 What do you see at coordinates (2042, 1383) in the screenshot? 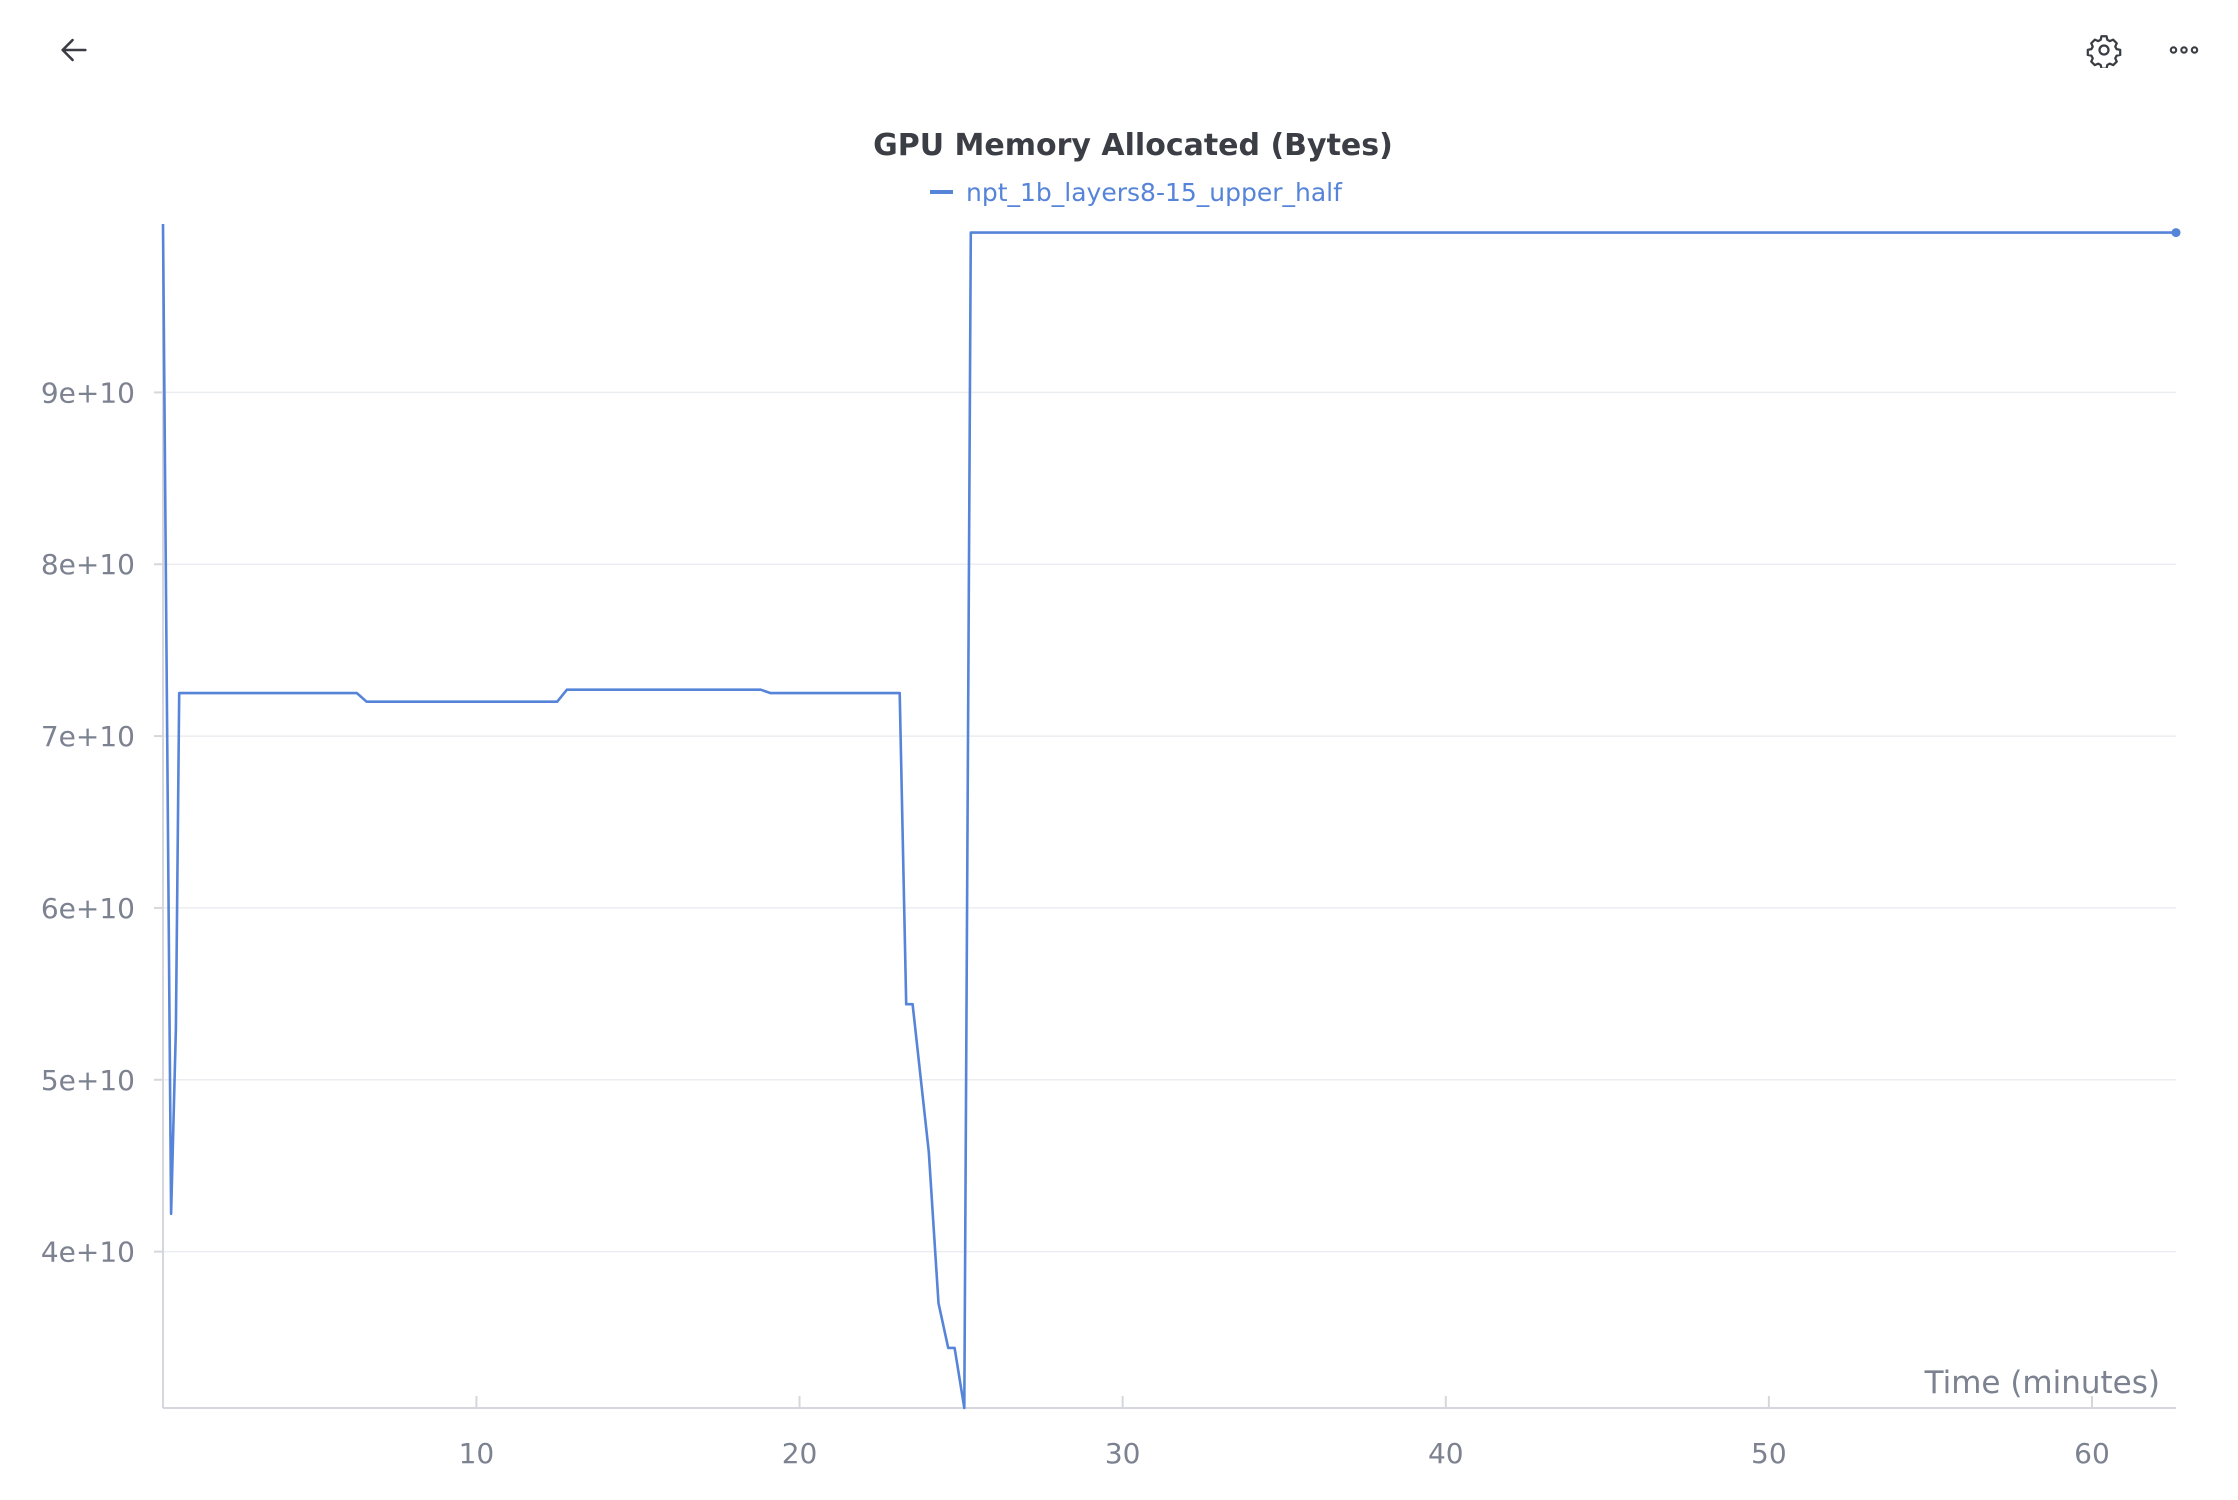
I see `x-axis-title: Time (minutes)` at bounding box center [2042, 1383].